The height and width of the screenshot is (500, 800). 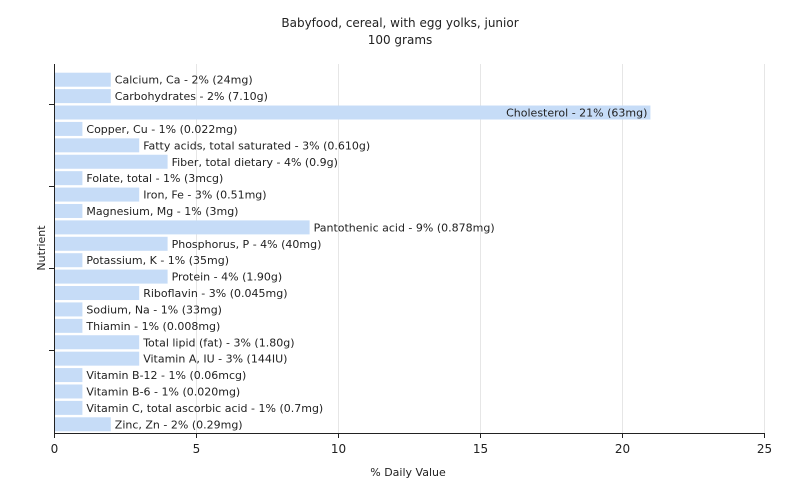 What do you see at coordinates (154, 178) in the screenshot?
I see `bar-label: Folate, total - 1% (3mcg)` at bounding box center [154, 178].